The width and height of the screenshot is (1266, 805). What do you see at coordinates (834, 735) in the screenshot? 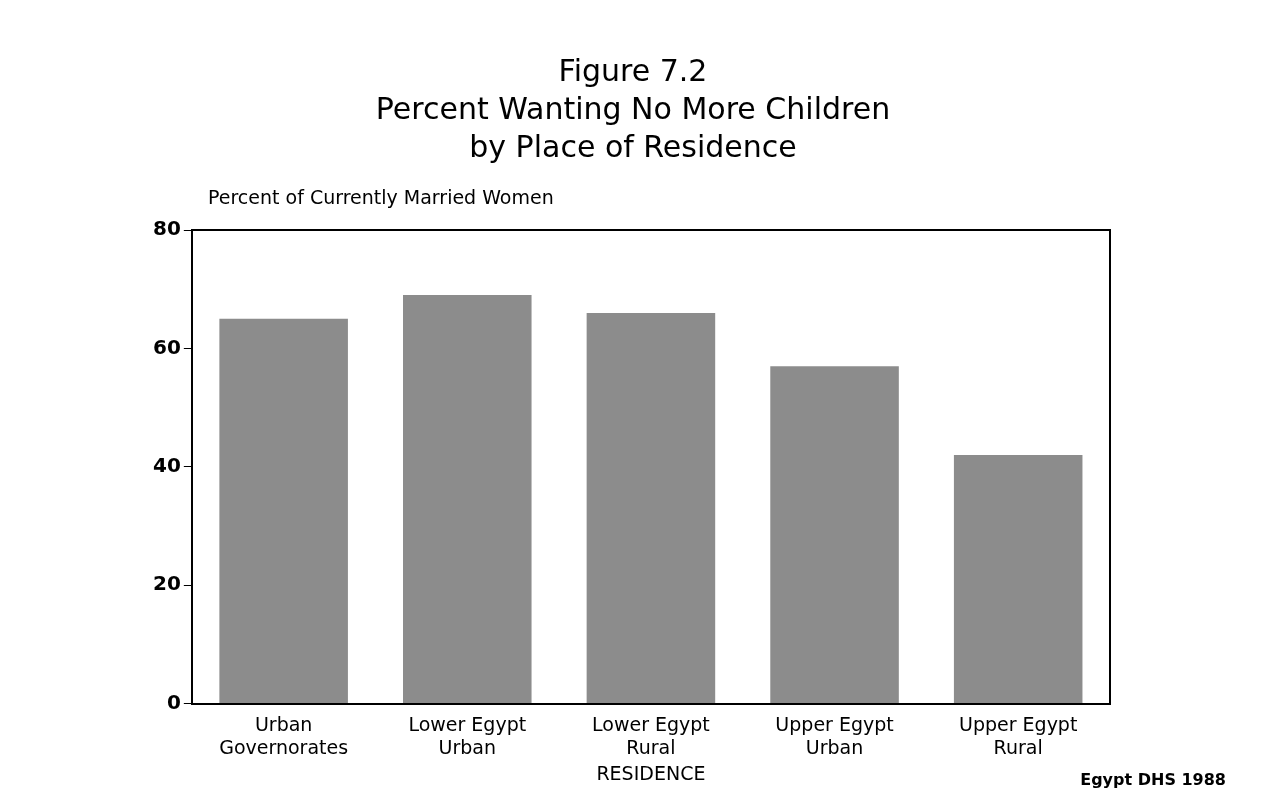
I see `x-tick-label: Upper Egypt Urban` at bounding box center [834, 735].